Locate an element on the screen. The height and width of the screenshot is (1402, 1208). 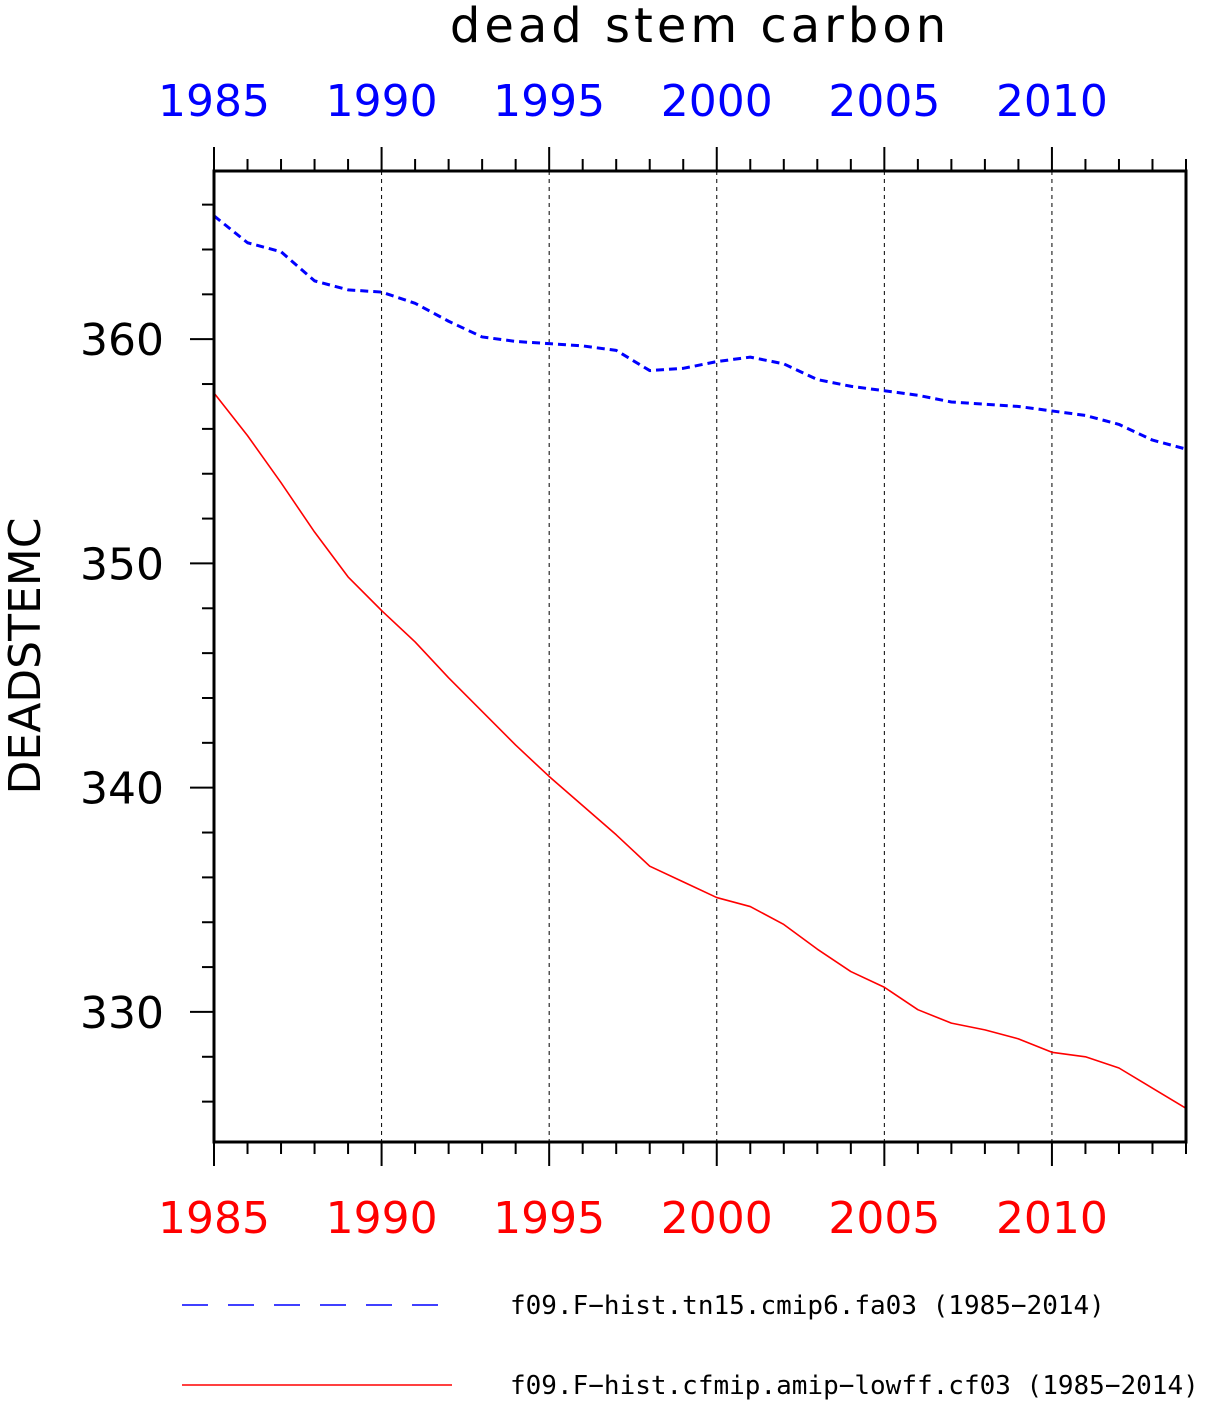
legend-label-1: f09.F−hist.tn15.cmip6.fa03 (1985−2014) is located at coordinates (807, 1306).